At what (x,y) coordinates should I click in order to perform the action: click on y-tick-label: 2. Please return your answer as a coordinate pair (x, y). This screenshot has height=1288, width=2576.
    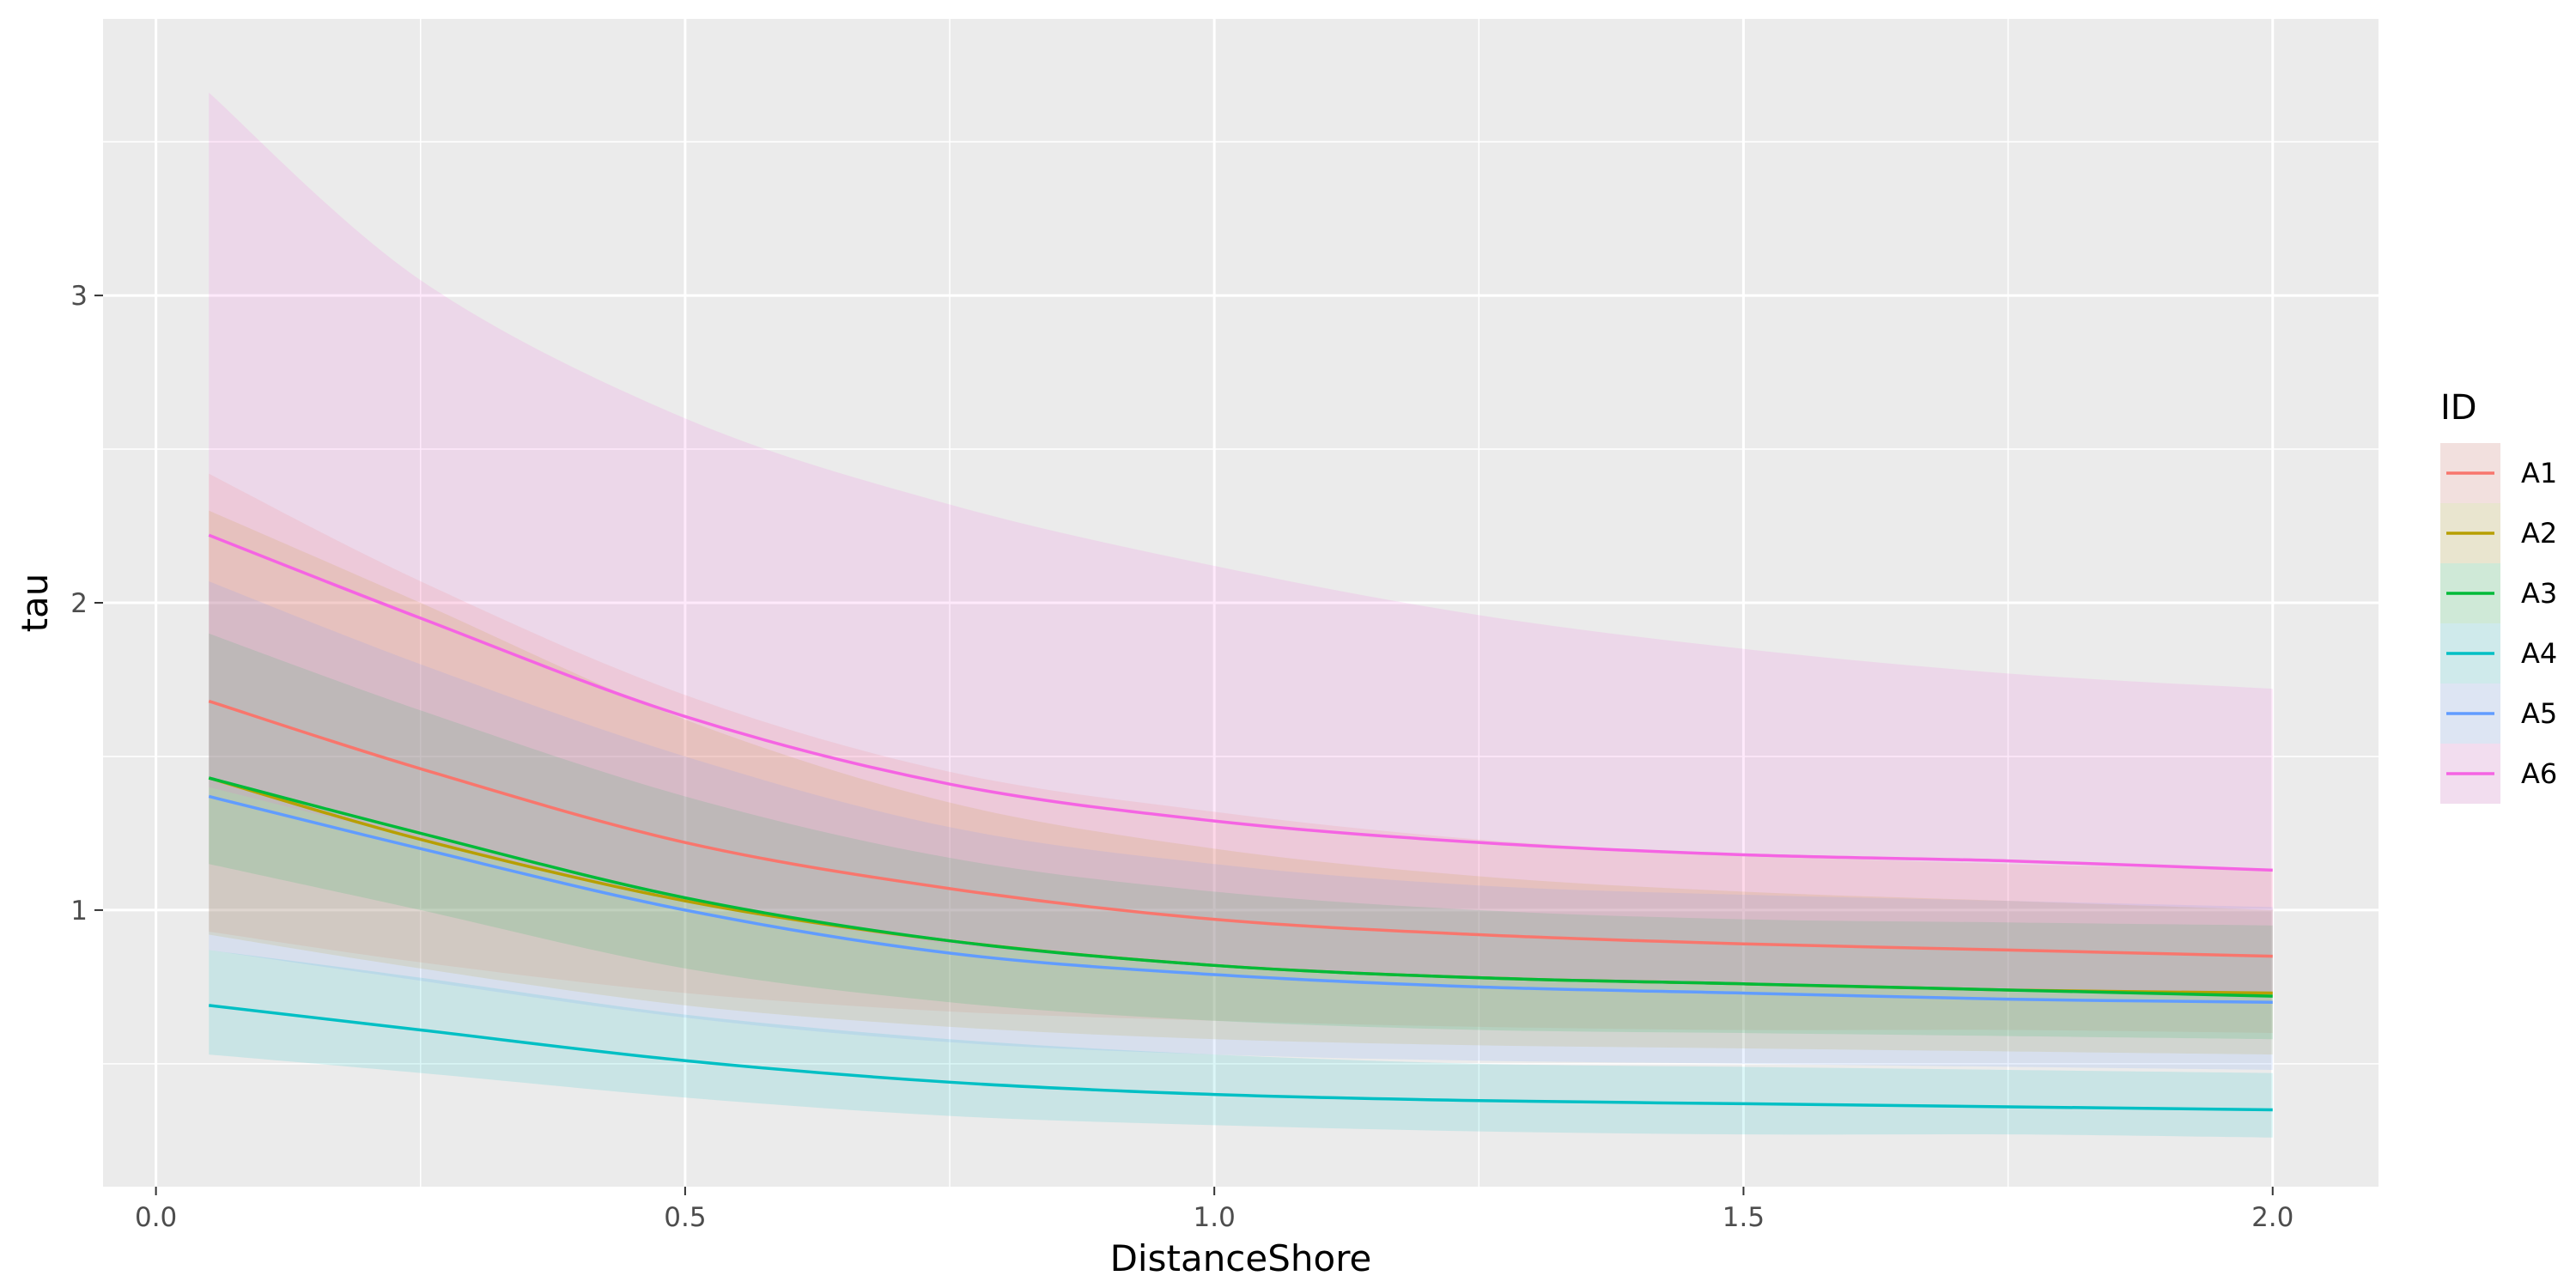
    Looking at the image, I should click on (79, 603).